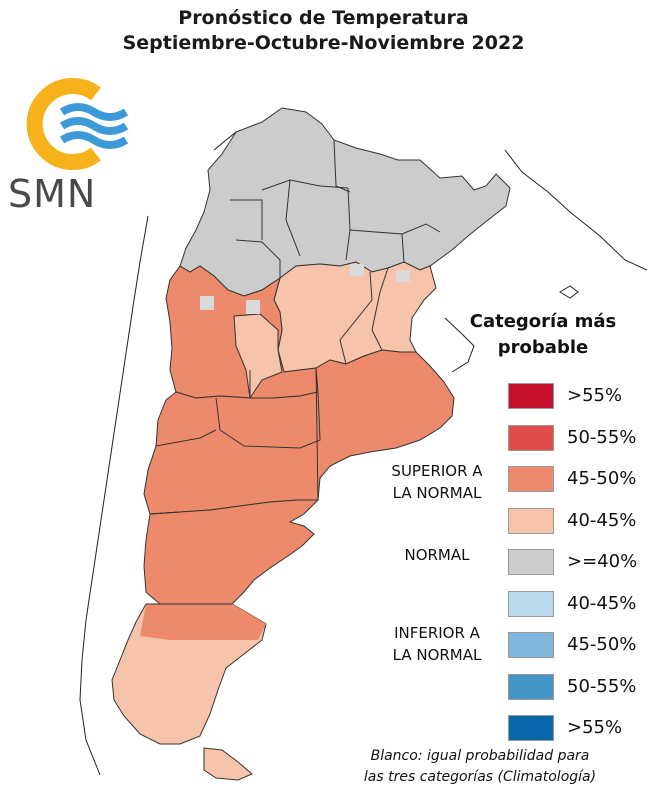  What do you see at coordinates (228, 764) in the screenshot?
I see `region-40-45-tierra-del-fuego` at bounding box center [228, 764].